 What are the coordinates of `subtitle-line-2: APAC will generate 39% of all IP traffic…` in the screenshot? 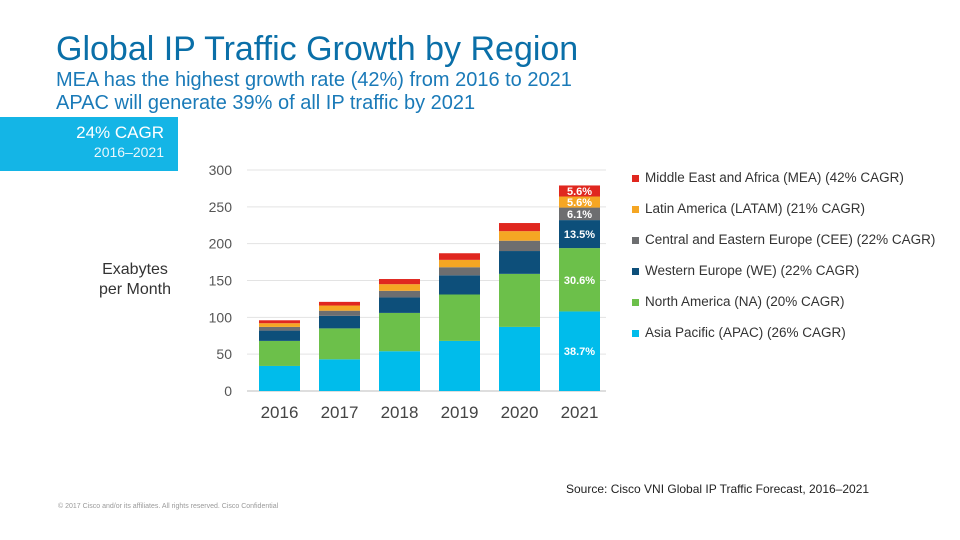 It's located at (266, 103).